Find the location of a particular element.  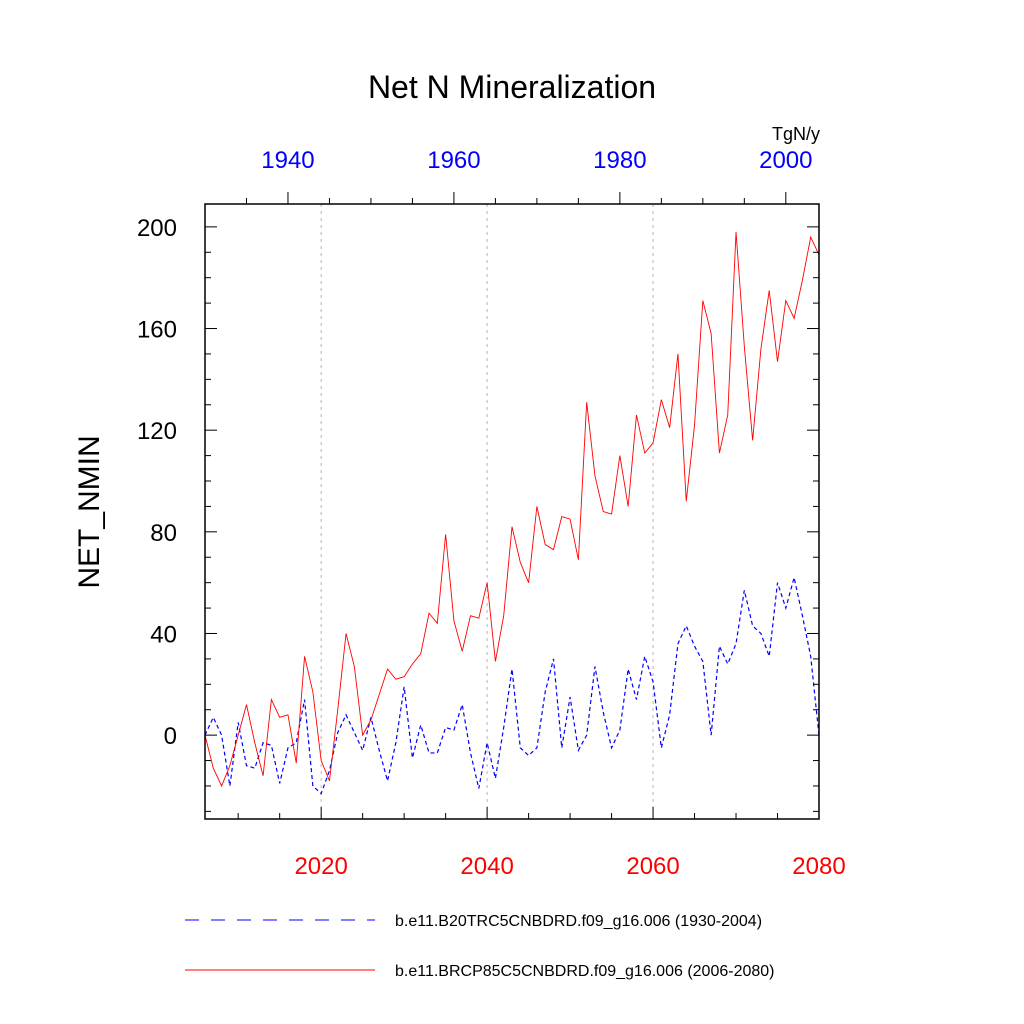

chart-title: Net N Mineralization is located at coordinates (512, 87).